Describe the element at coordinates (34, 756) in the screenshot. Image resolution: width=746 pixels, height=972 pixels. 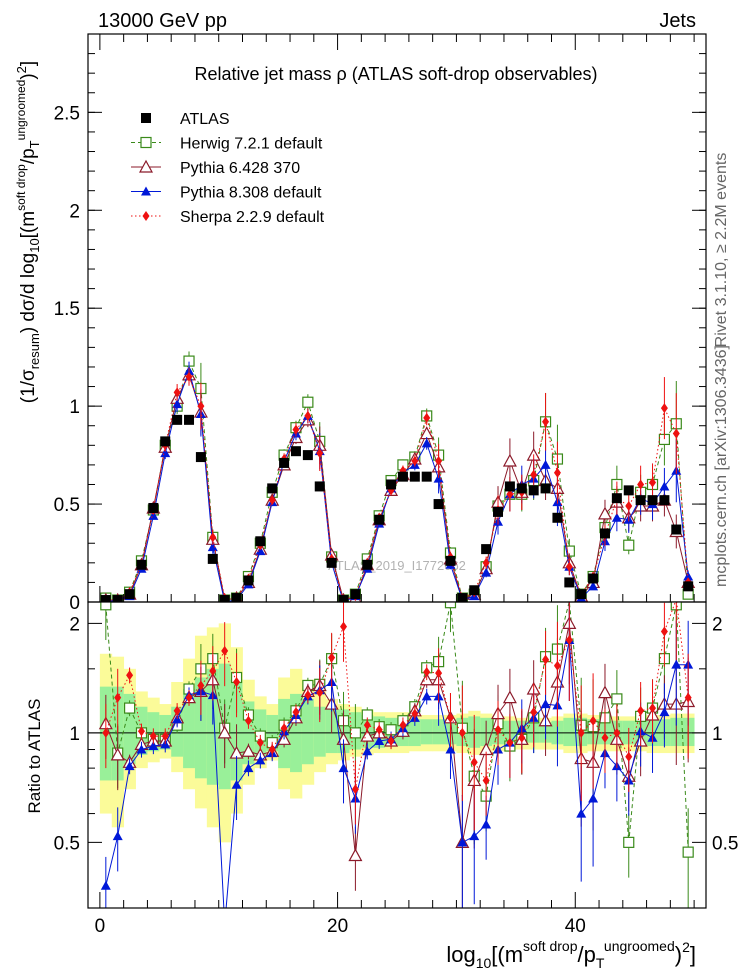
I see `ratio-ylabel: Ratio to ATLAS` at that location.